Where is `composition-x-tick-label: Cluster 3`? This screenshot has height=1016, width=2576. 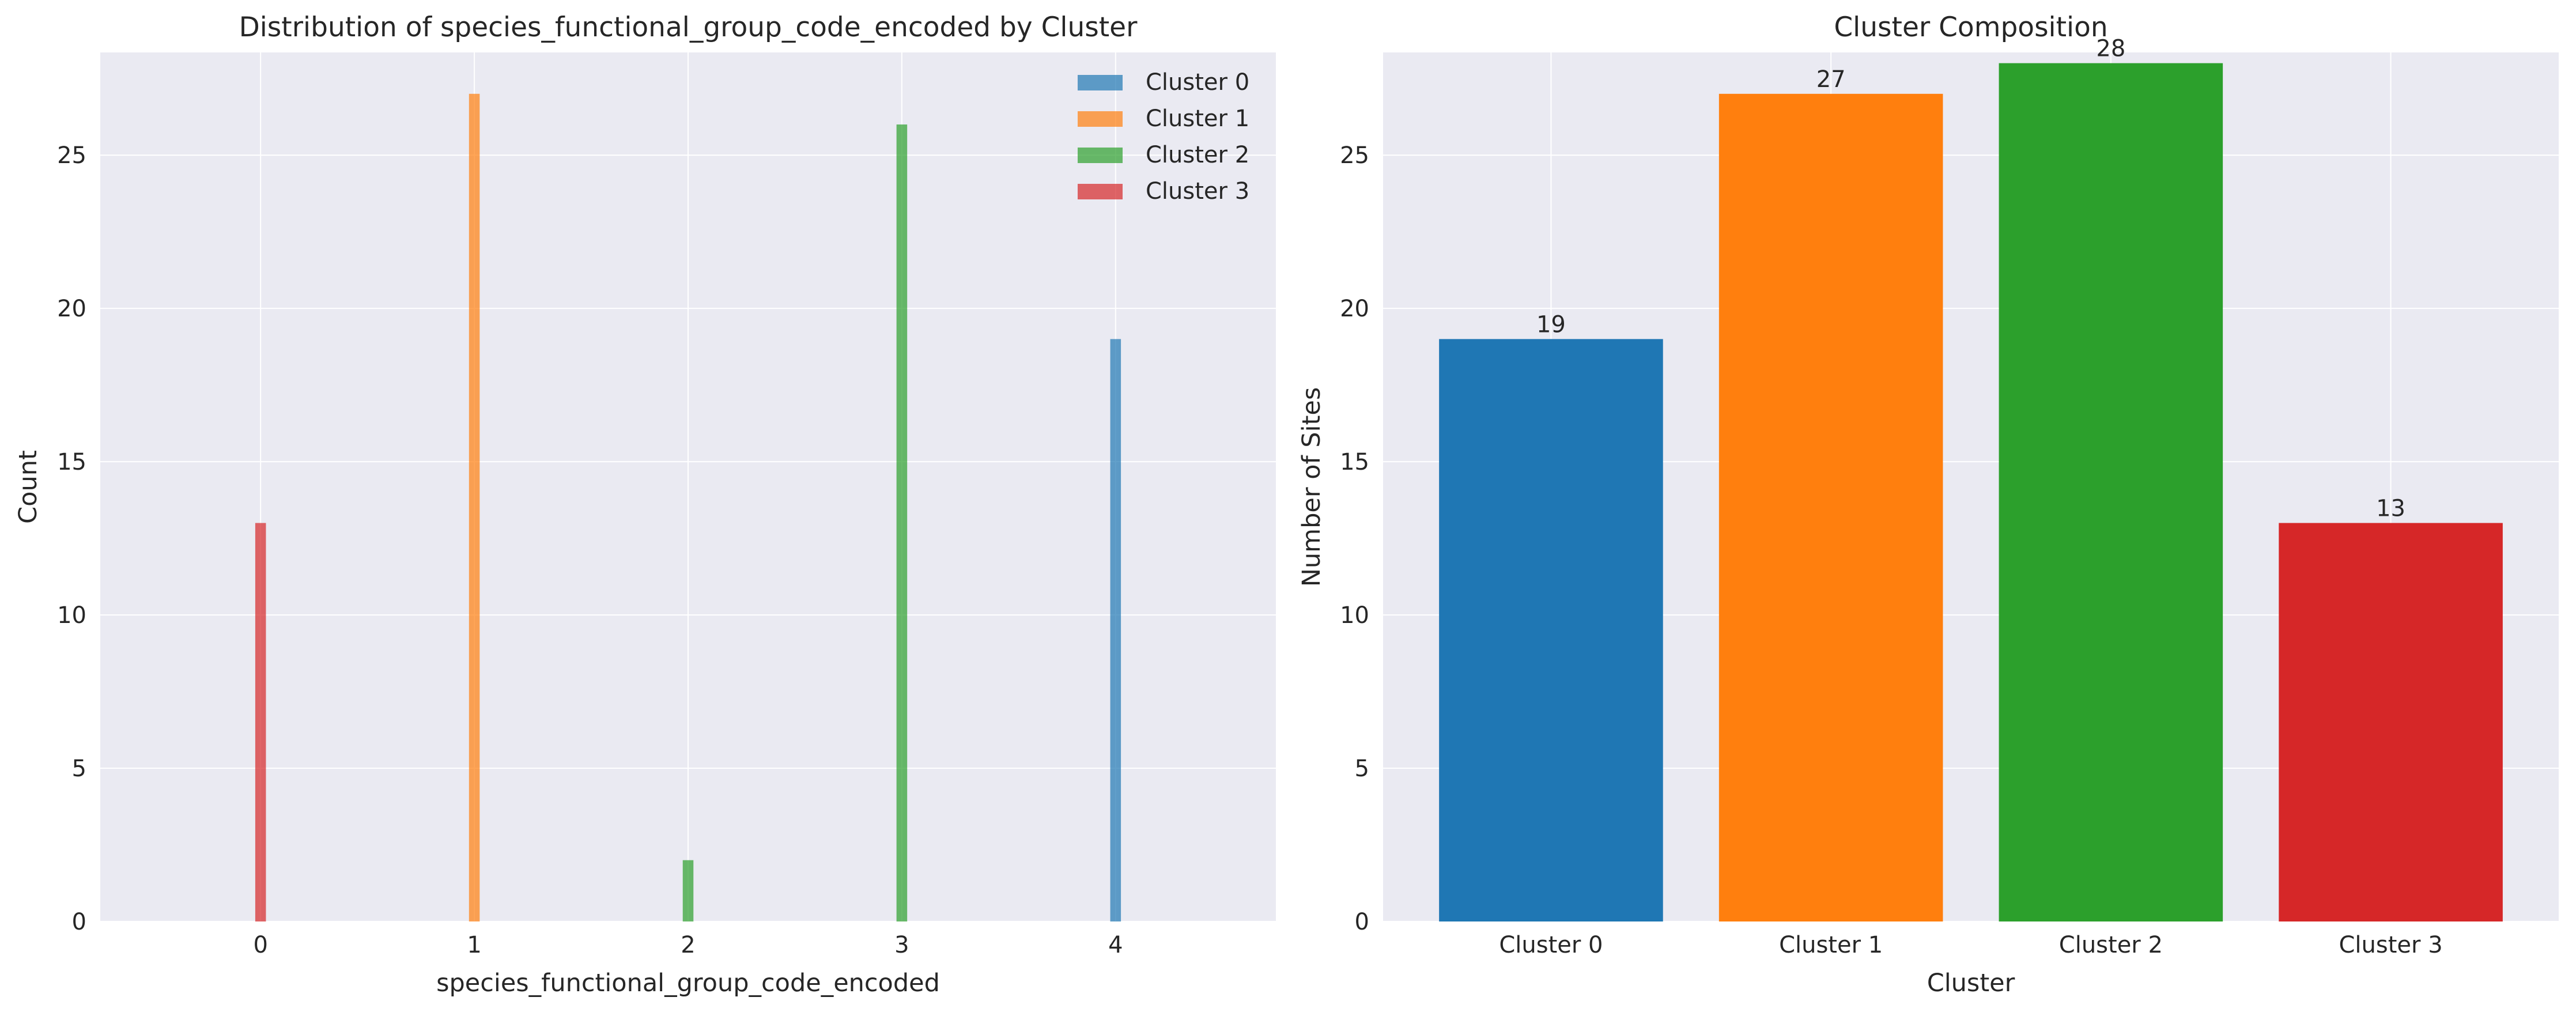
composition-x-tick-label: Cluster 3 is located at coordinates (2391, 945).